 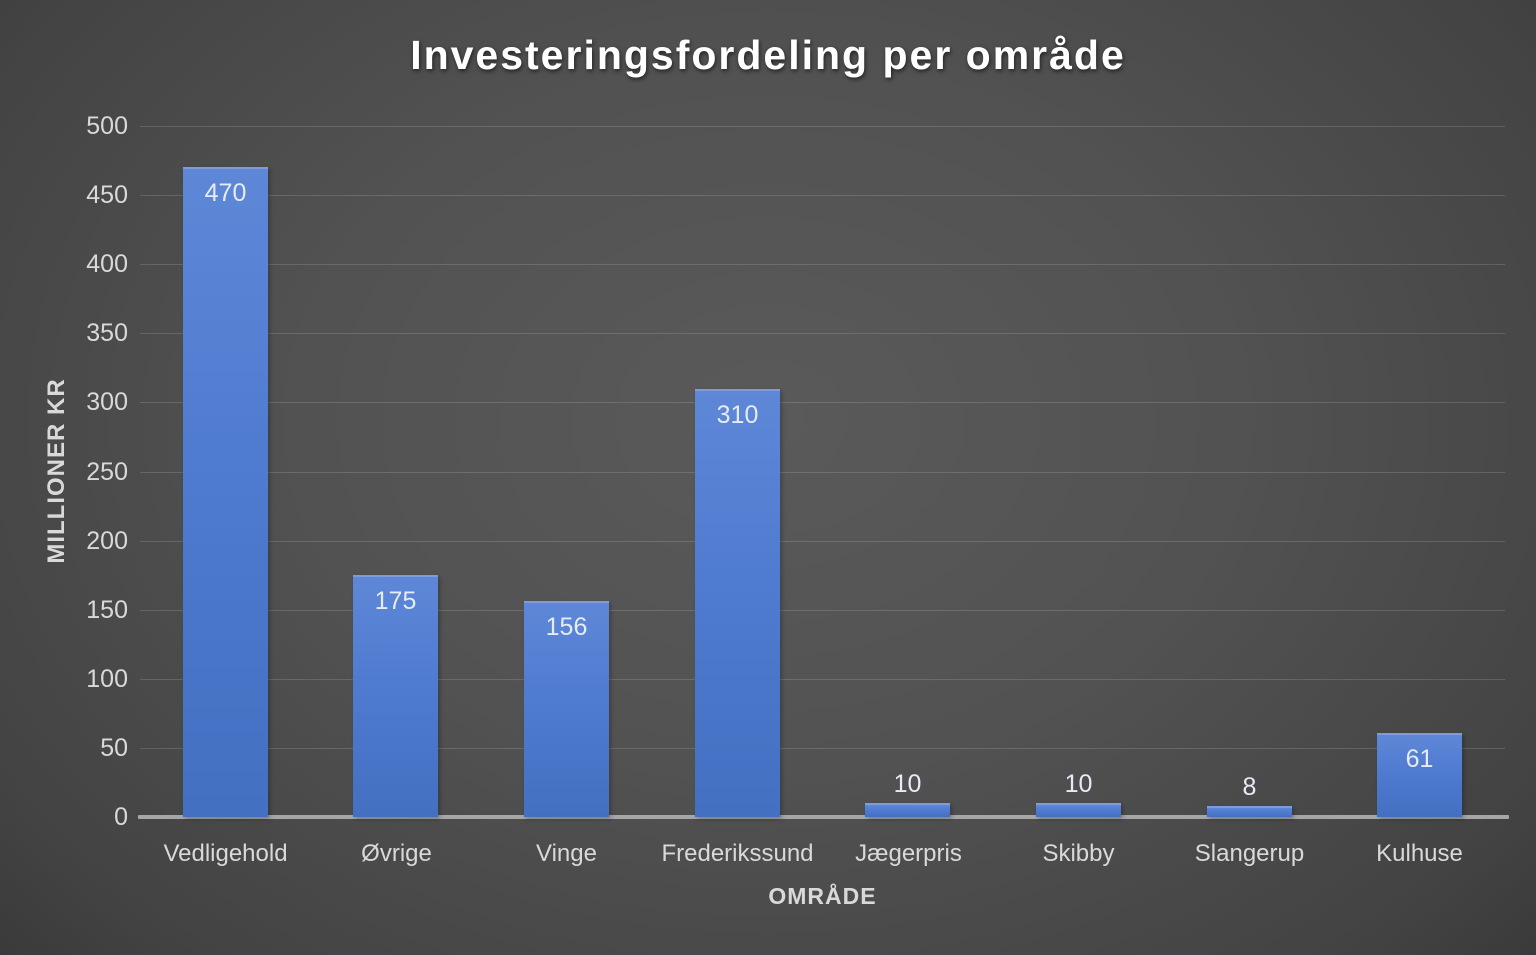 What do you see at coordinates (225, 193) in the screenshot?
I see `bar-value-label: 470` at bounding box center [225, 193].